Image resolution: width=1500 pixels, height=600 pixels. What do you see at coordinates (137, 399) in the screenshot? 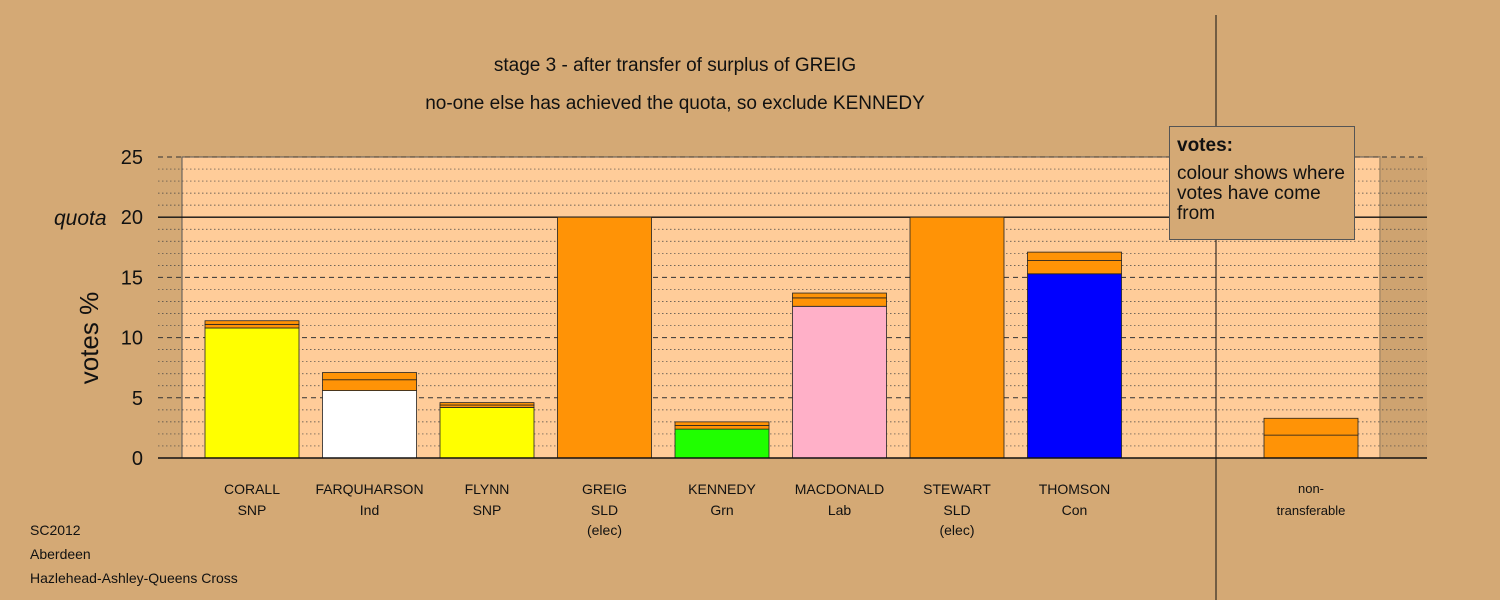
I see `y-tick-label: 5` at bounding box center [137, 399].